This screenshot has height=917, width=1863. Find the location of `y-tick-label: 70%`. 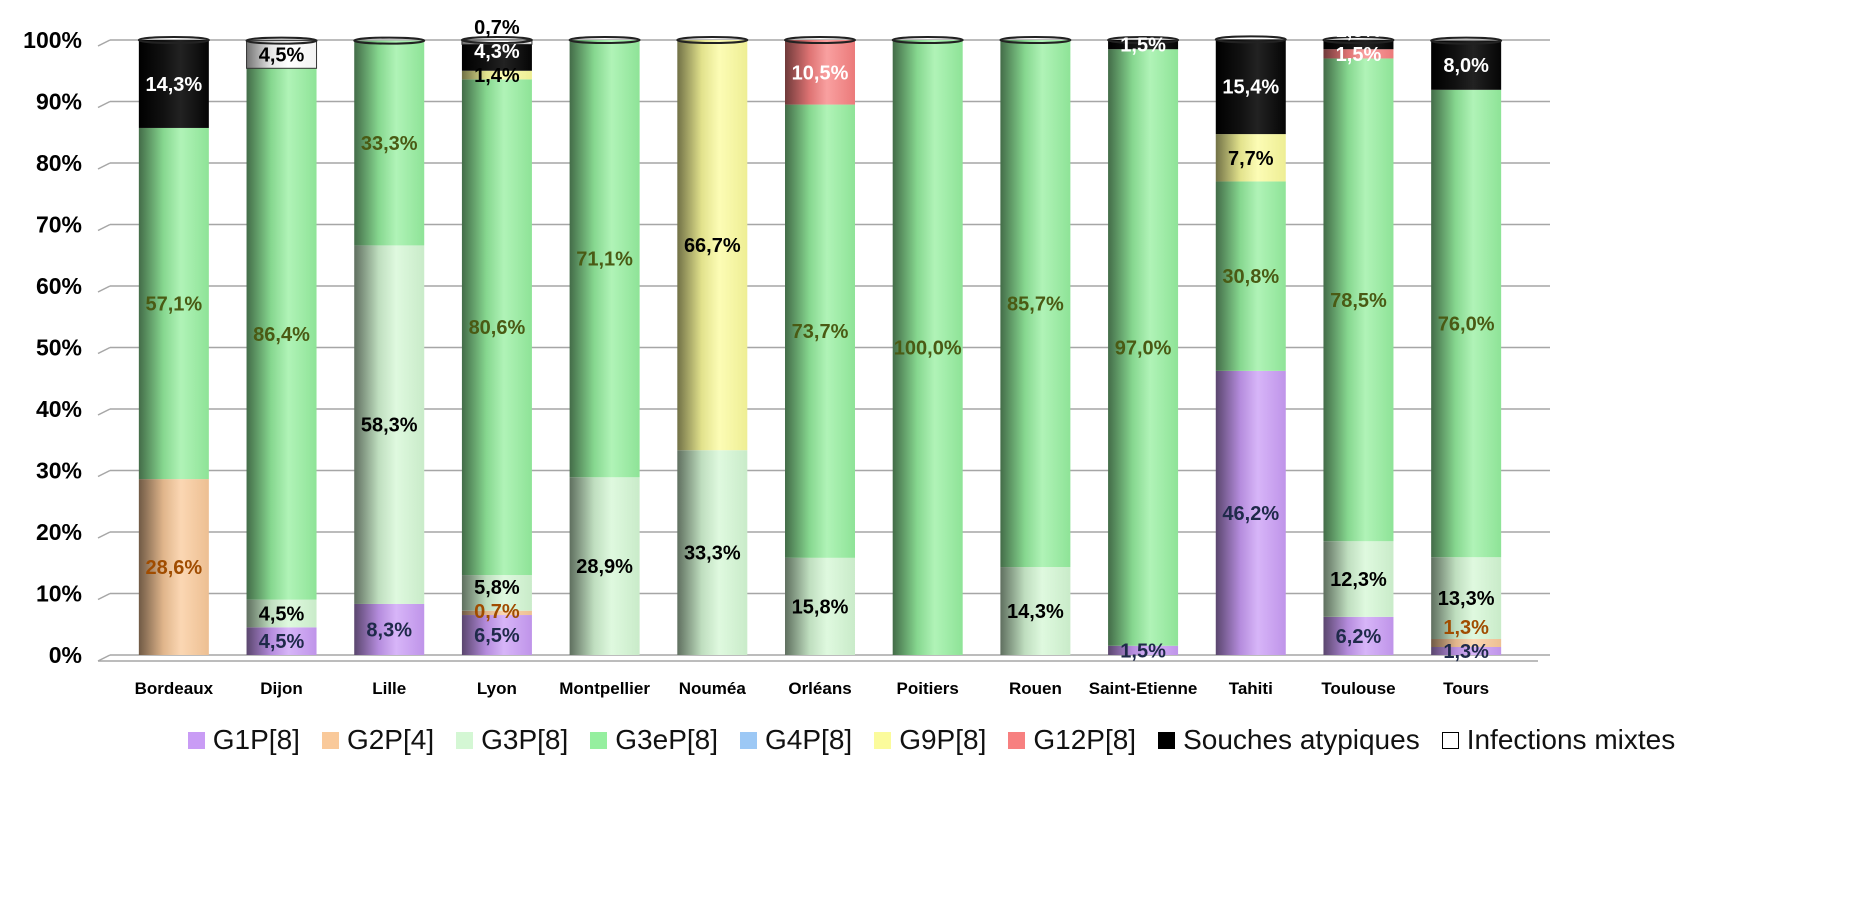

y-tick-label: 70% is located at coordinates (59, 225).